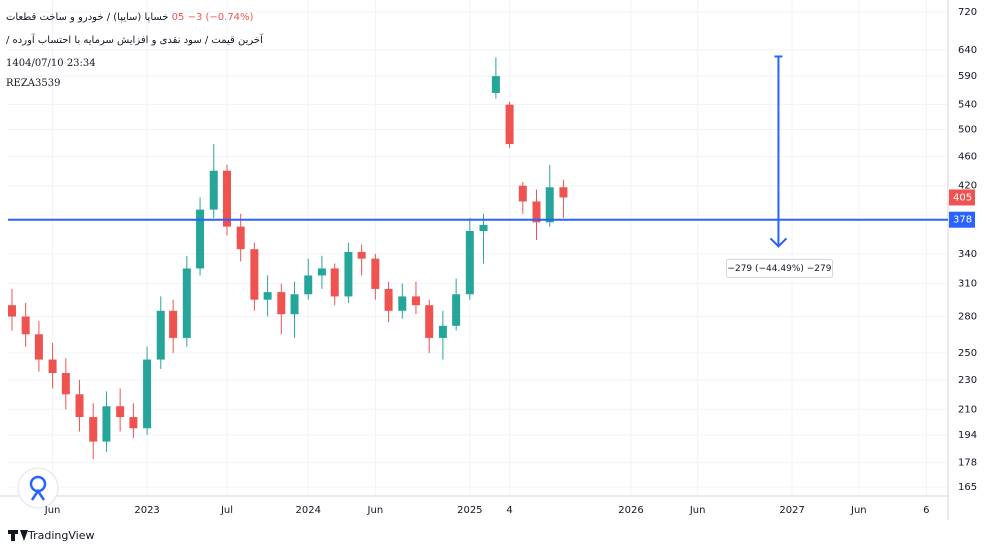  I want to click on y-tick-label: 178, so click(967, 463).